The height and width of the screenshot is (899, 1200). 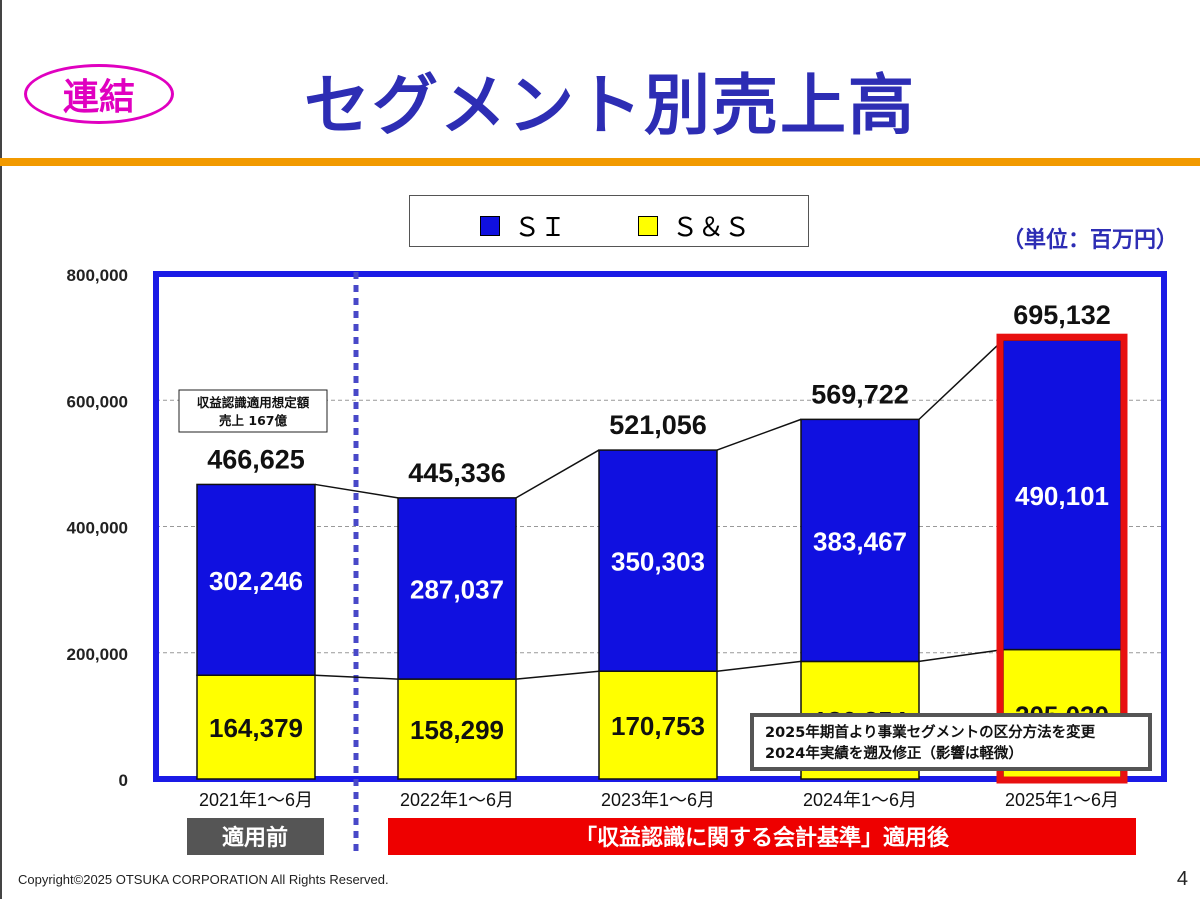 What do you see at coordinates (97, 528) in the screenshot?
I see `y-tick-label: 400,000` at bounding box center [97, 528].